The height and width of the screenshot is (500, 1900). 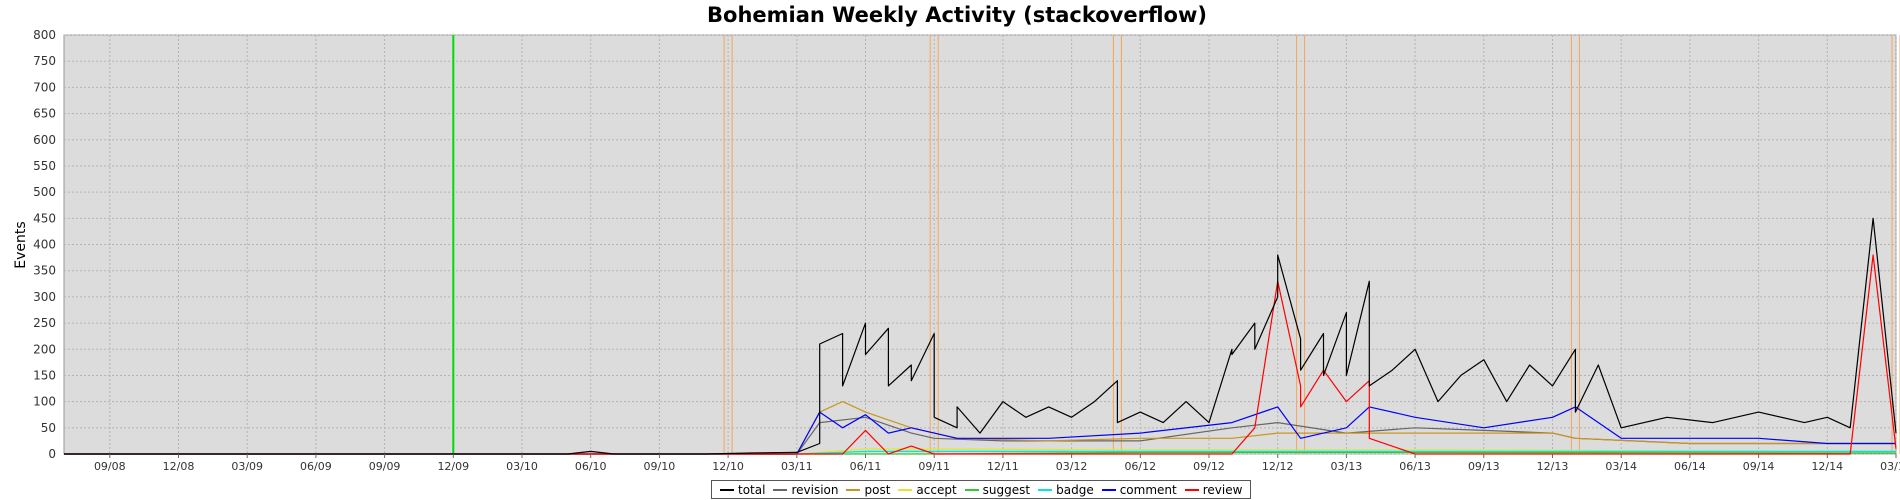 What do you see at coordinates (44, 114) in the screenshot?
I see `y-tick-label: 650` at bounding box center [44, 114].